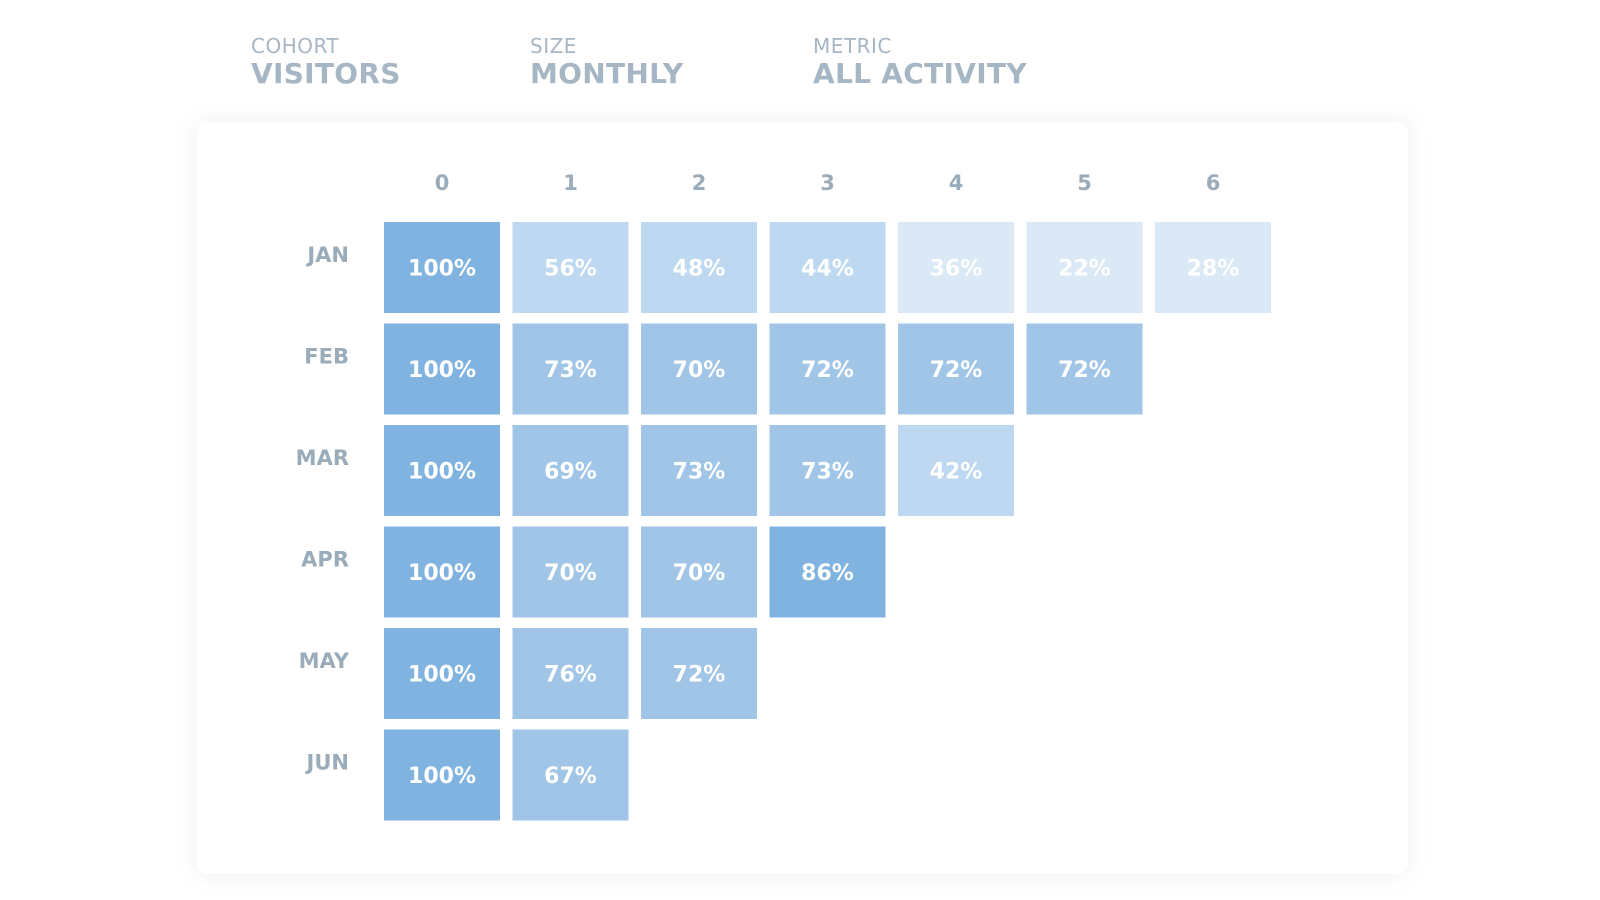 Image resolution: width=1600 pixels, height=900 pixels. I want to click on cohort-selector: COHORT VISITORS, so click(326, 62).